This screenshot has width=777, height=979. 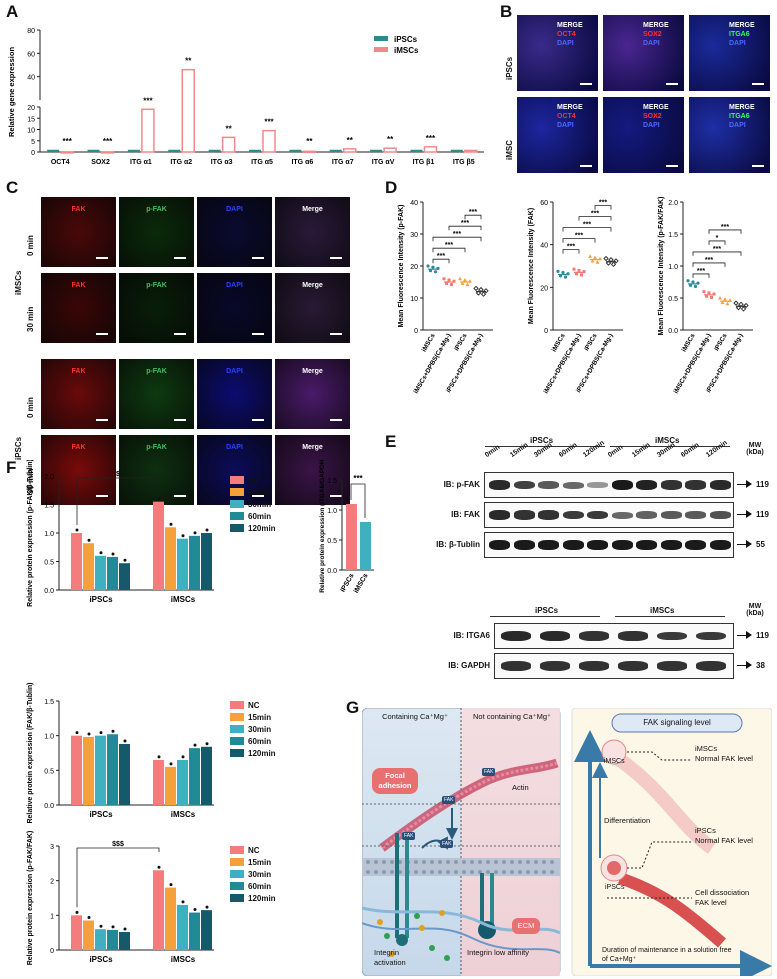 What do you see at coordinates (260, 741) in the screenshot?
I see `panel-f-legend-label-1-3: 60min` at bounding box center [260, 741].